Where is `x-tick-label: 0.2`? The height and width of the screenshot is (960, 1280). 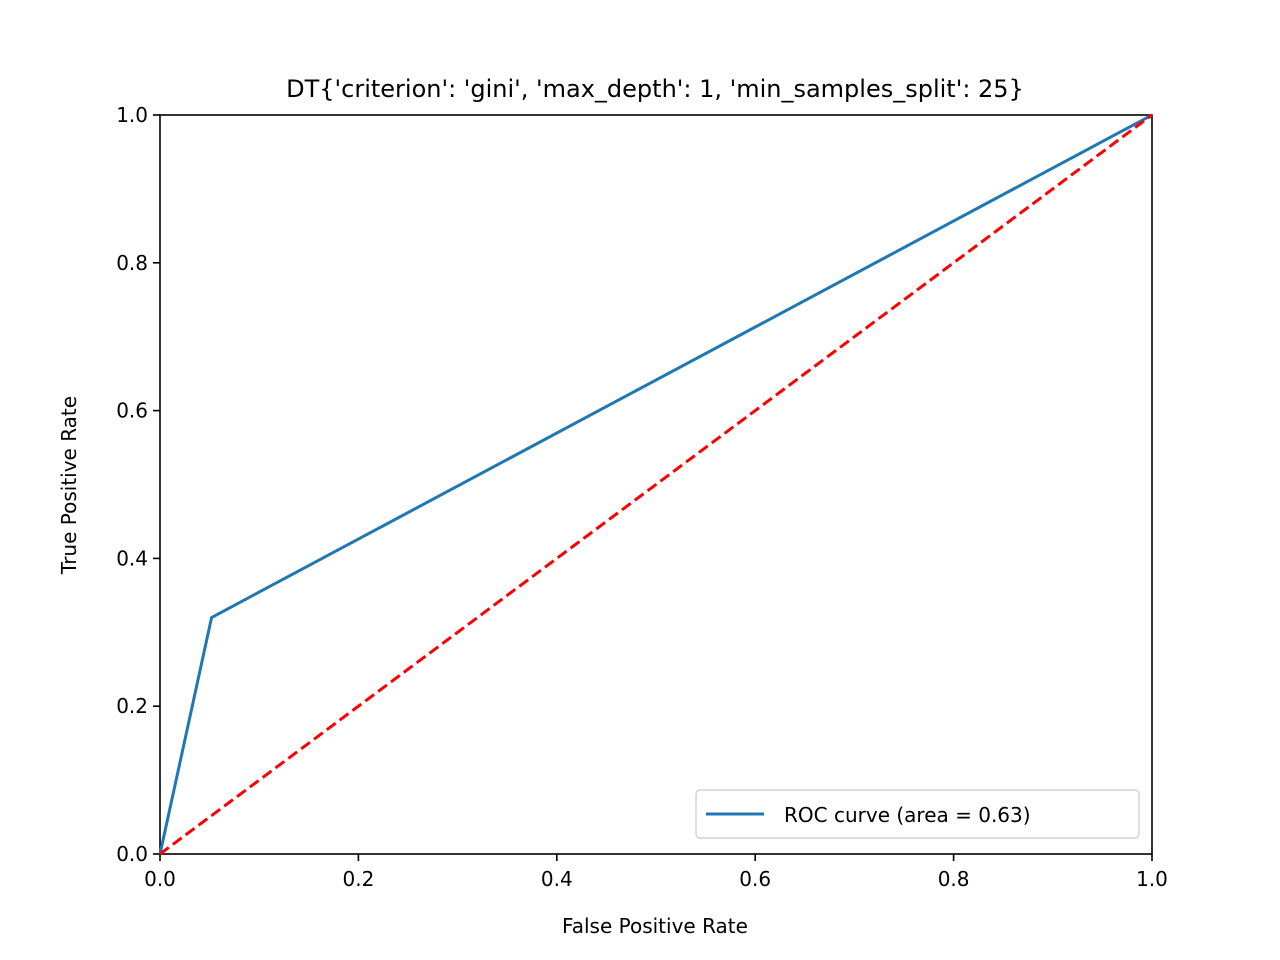 x-tick-label: 0.2 is located at coordinates (358, 879).